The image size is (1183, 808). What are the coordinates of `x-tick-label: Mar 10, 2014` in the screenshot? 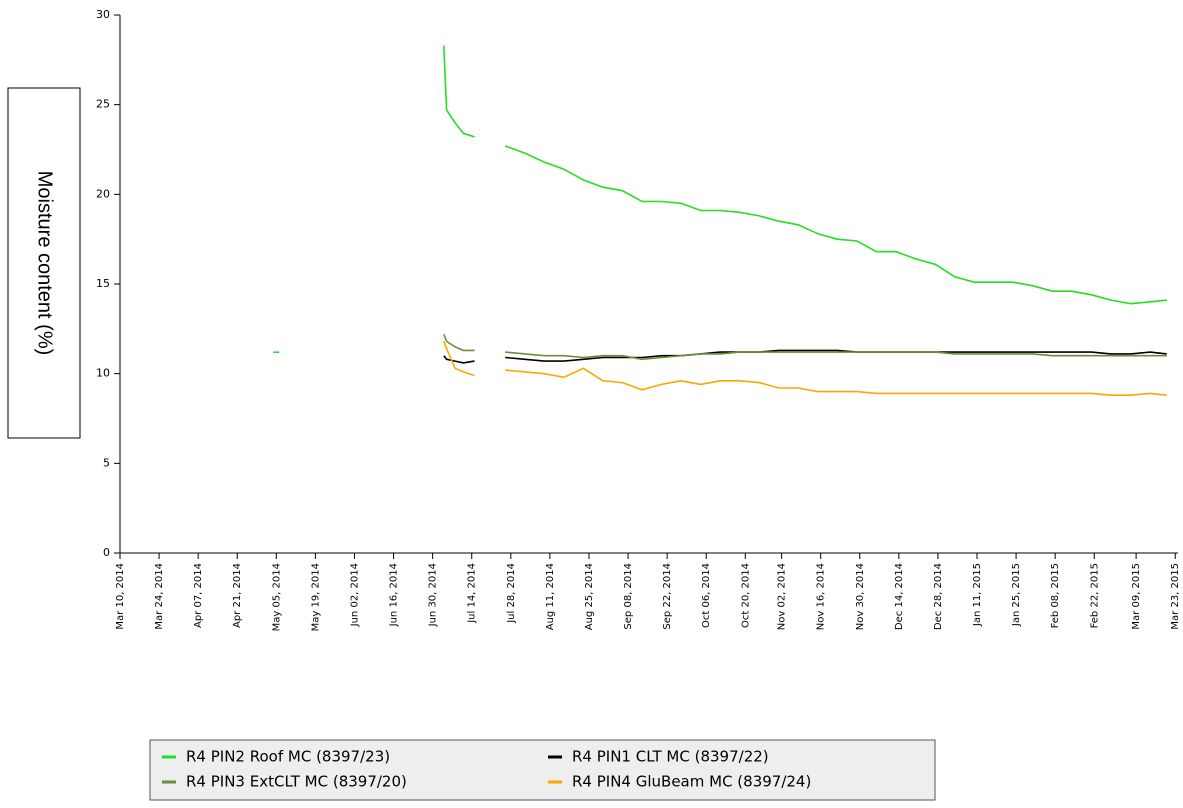 It's located at (120, 596).